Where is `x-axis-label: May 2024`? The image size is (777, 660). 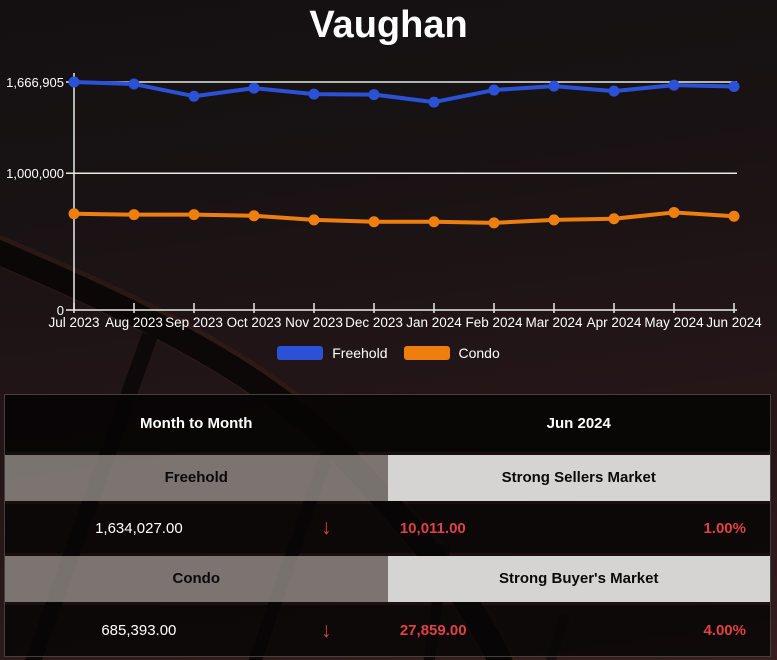 x-axis-label: May 2024 is located at coordinates (674, 322).